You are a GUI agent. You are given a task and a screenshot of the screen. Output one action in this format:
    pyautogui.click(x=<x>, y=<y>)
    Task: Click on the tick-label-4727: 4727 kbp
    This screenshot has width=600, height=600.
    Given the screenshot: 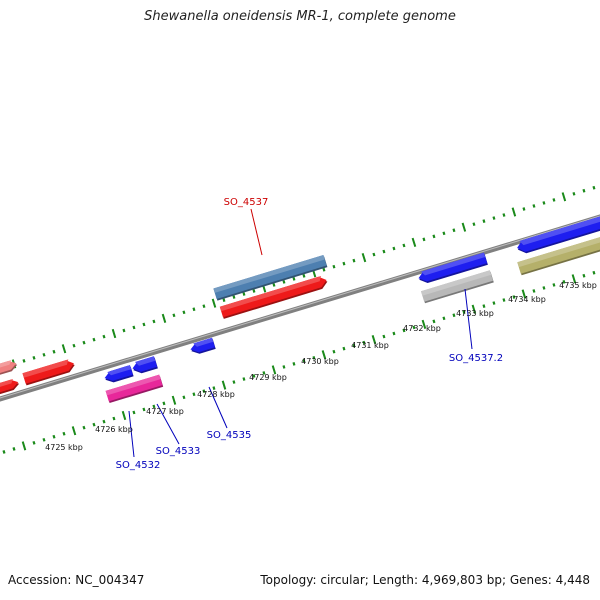 What is the action you would take?
    pyautogui.click(x=165, y=411)
    